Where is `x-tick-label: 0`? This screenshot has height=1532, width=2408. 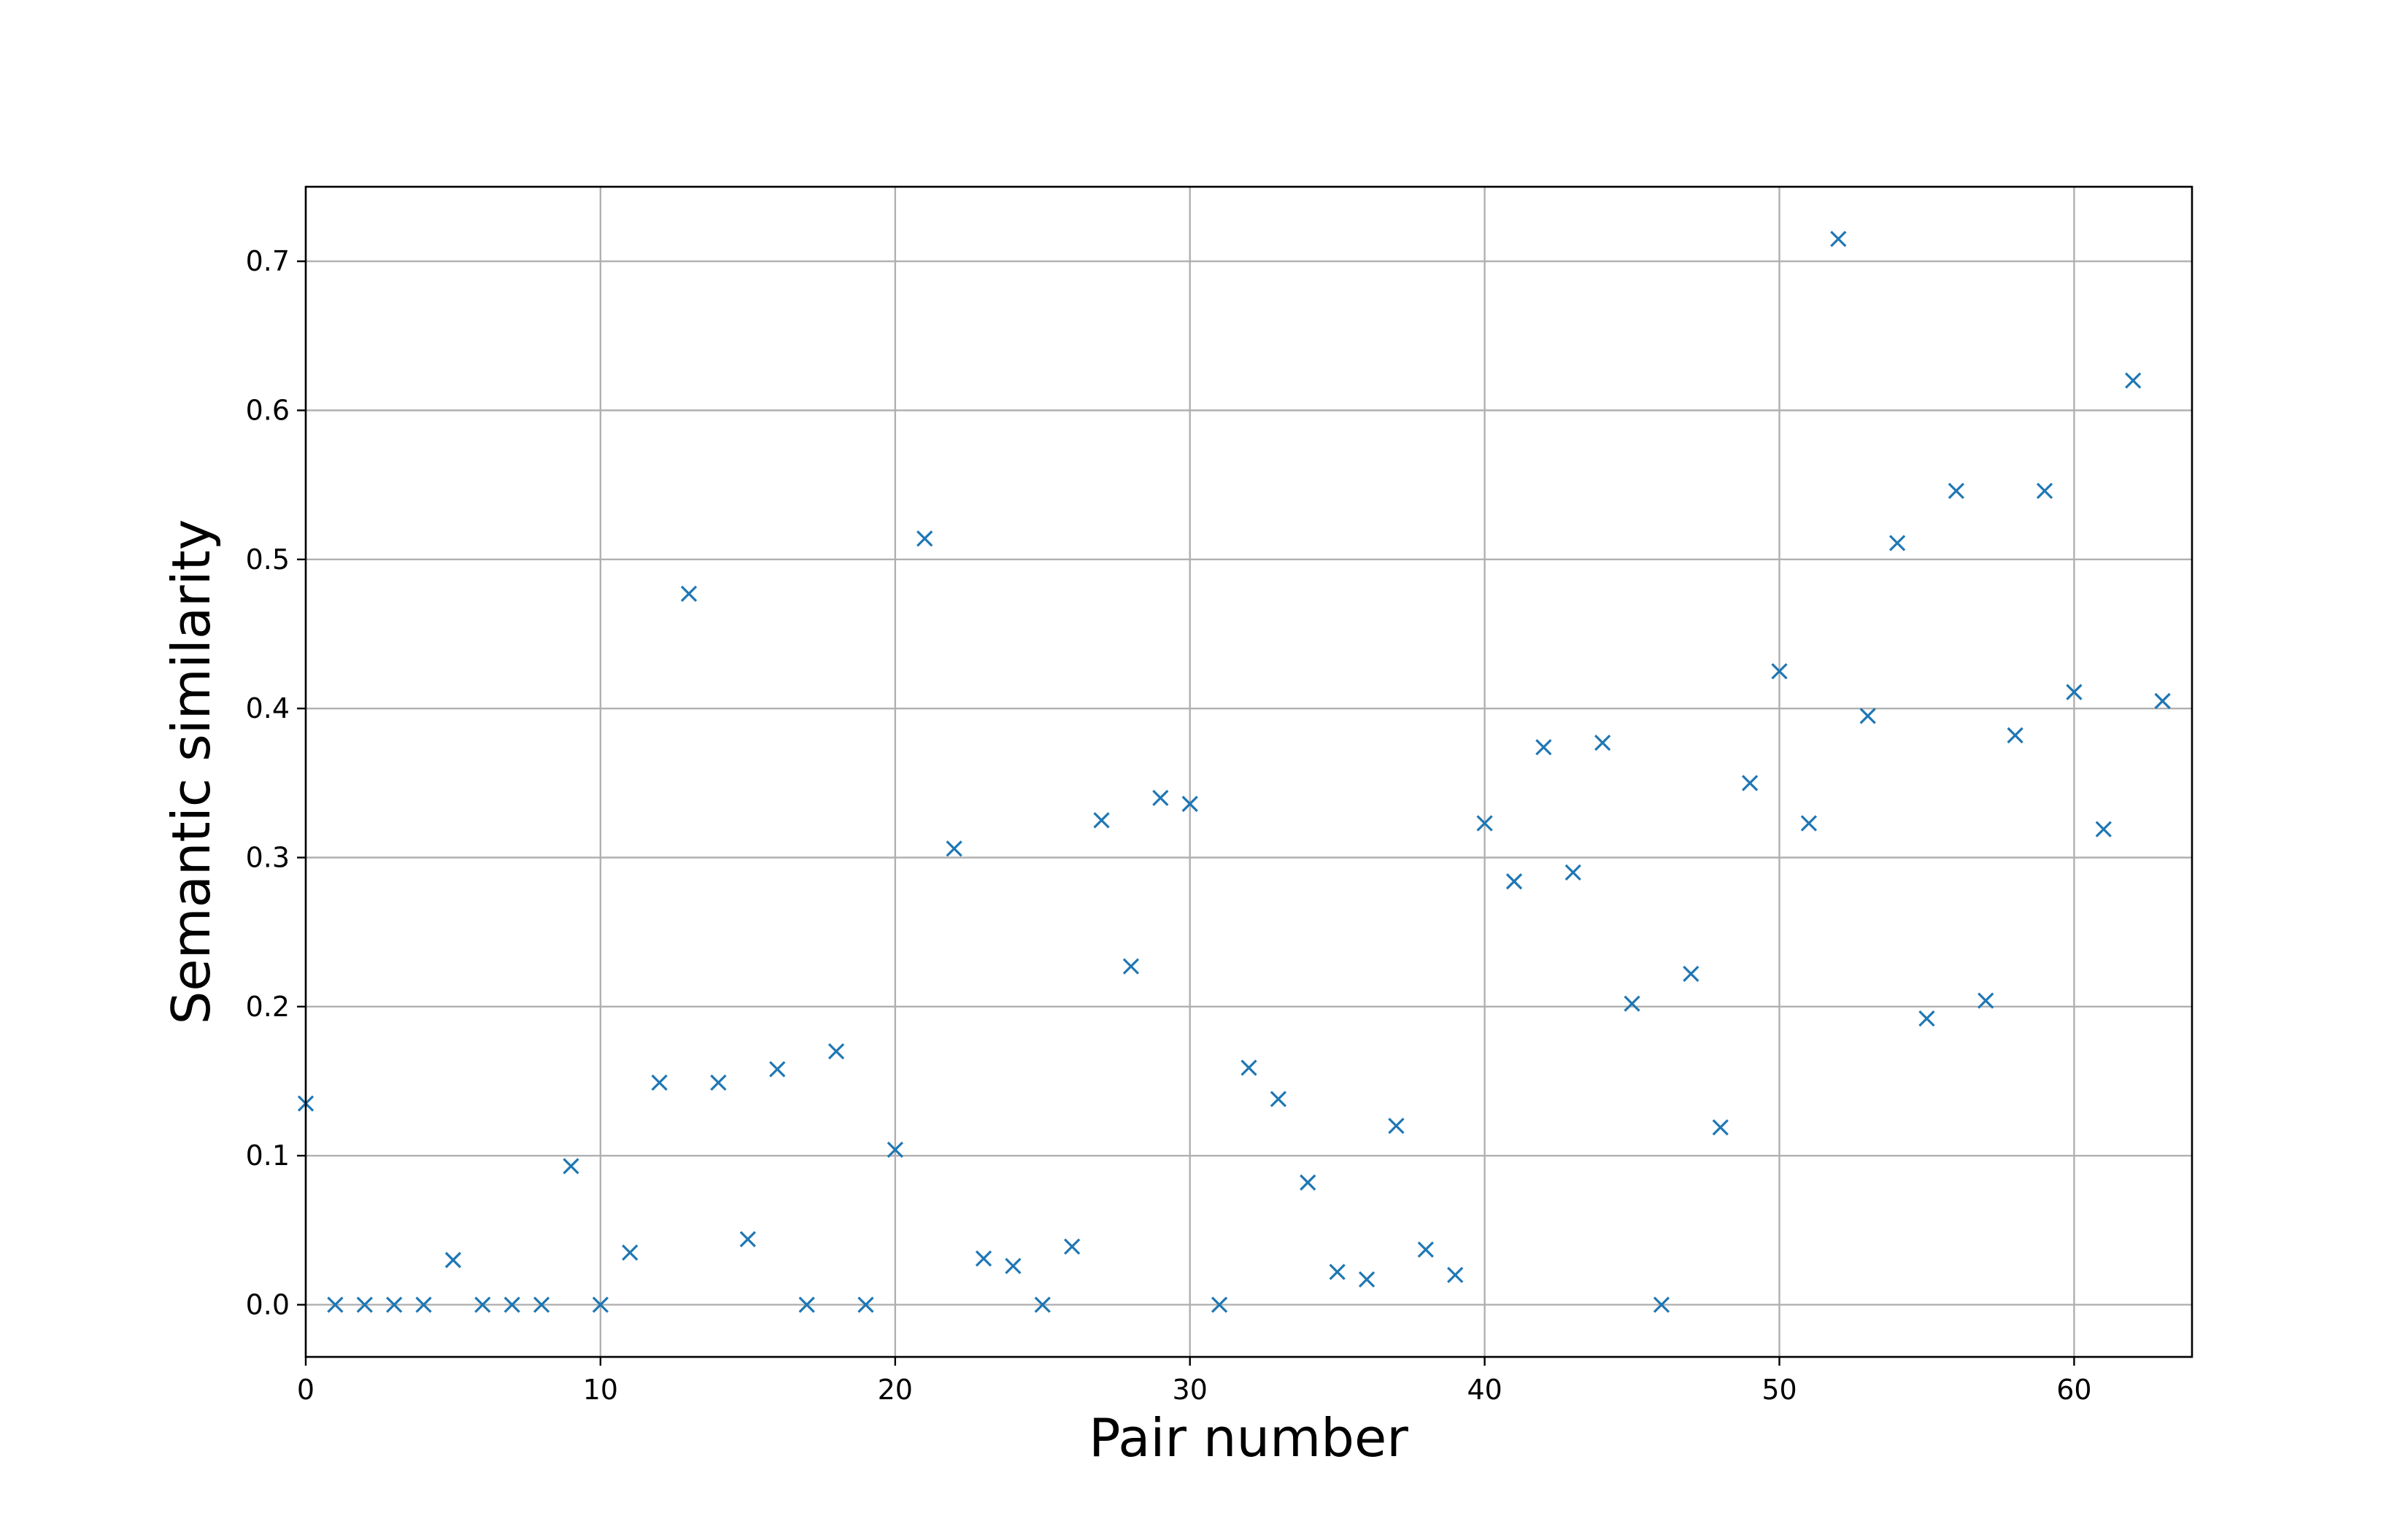 x-tick-label: 0 is located at coordinates (305, 1390).